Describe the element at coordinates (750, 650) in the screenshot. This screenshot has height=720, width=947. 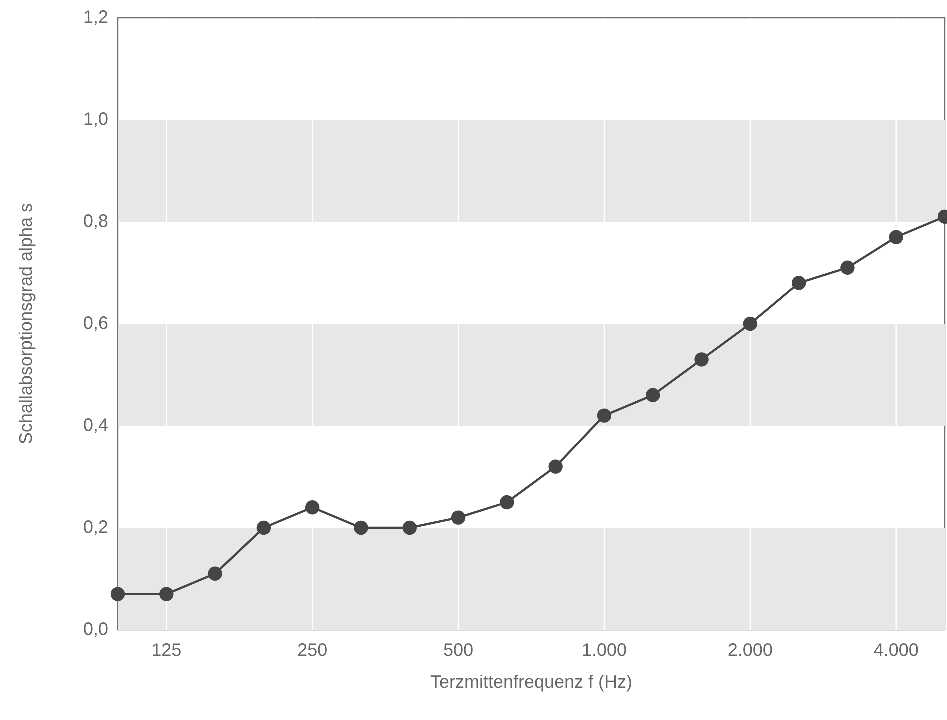
I see `x-tick-label: 2.000` at that location.